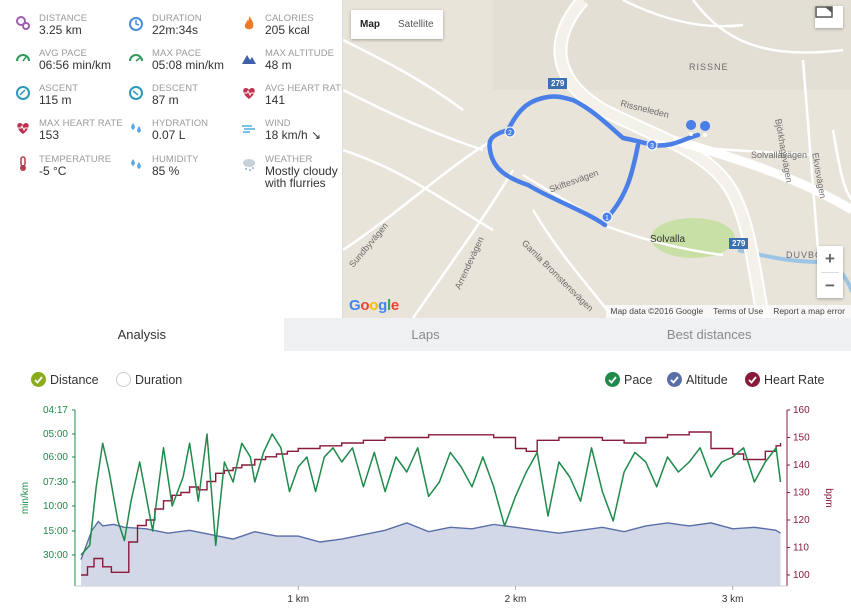 The width and height of the screenshot is (851, 611). I want to click on stat-value: -5 °C, so click(53, 171).